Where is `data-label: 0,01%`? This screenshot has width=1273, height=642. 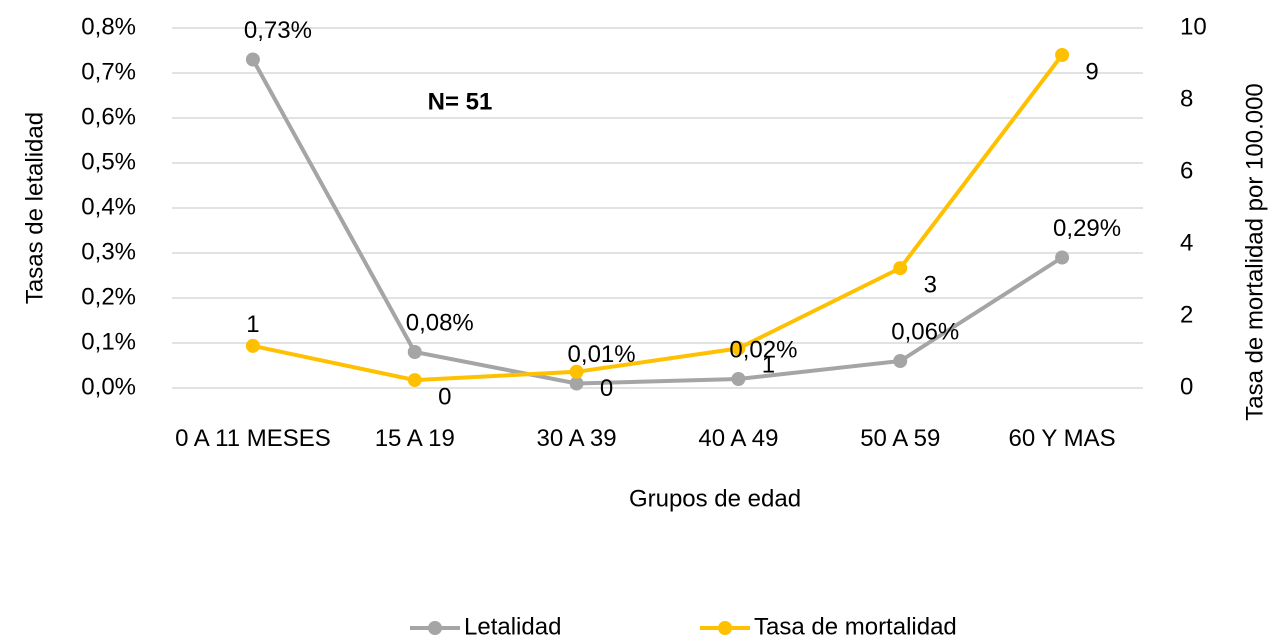
data-label: 0,01% is located at coordinates (602, 354).